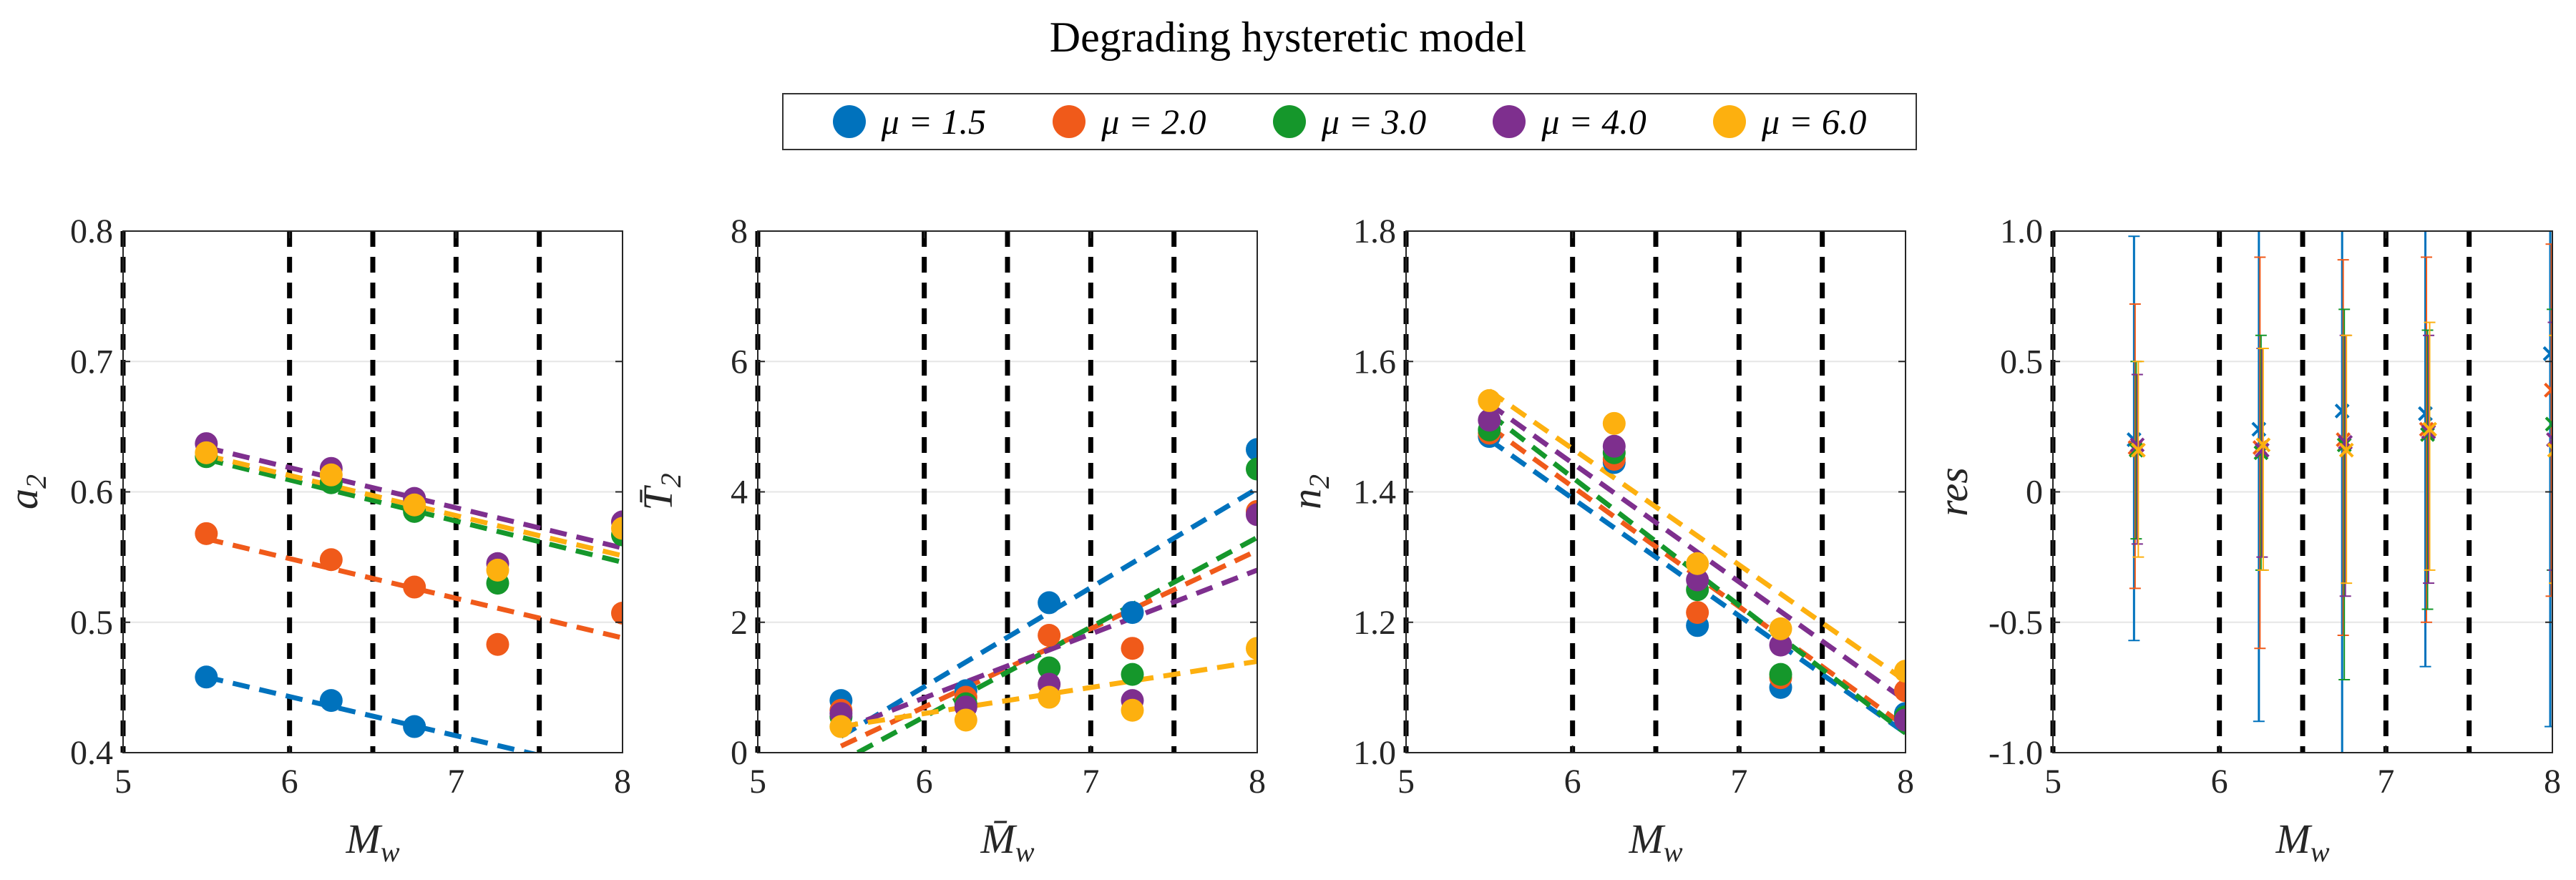 The width and height of the screenshot is (2576, 880). I want to click on y-tick-label: 0.7, so click(91, 362).